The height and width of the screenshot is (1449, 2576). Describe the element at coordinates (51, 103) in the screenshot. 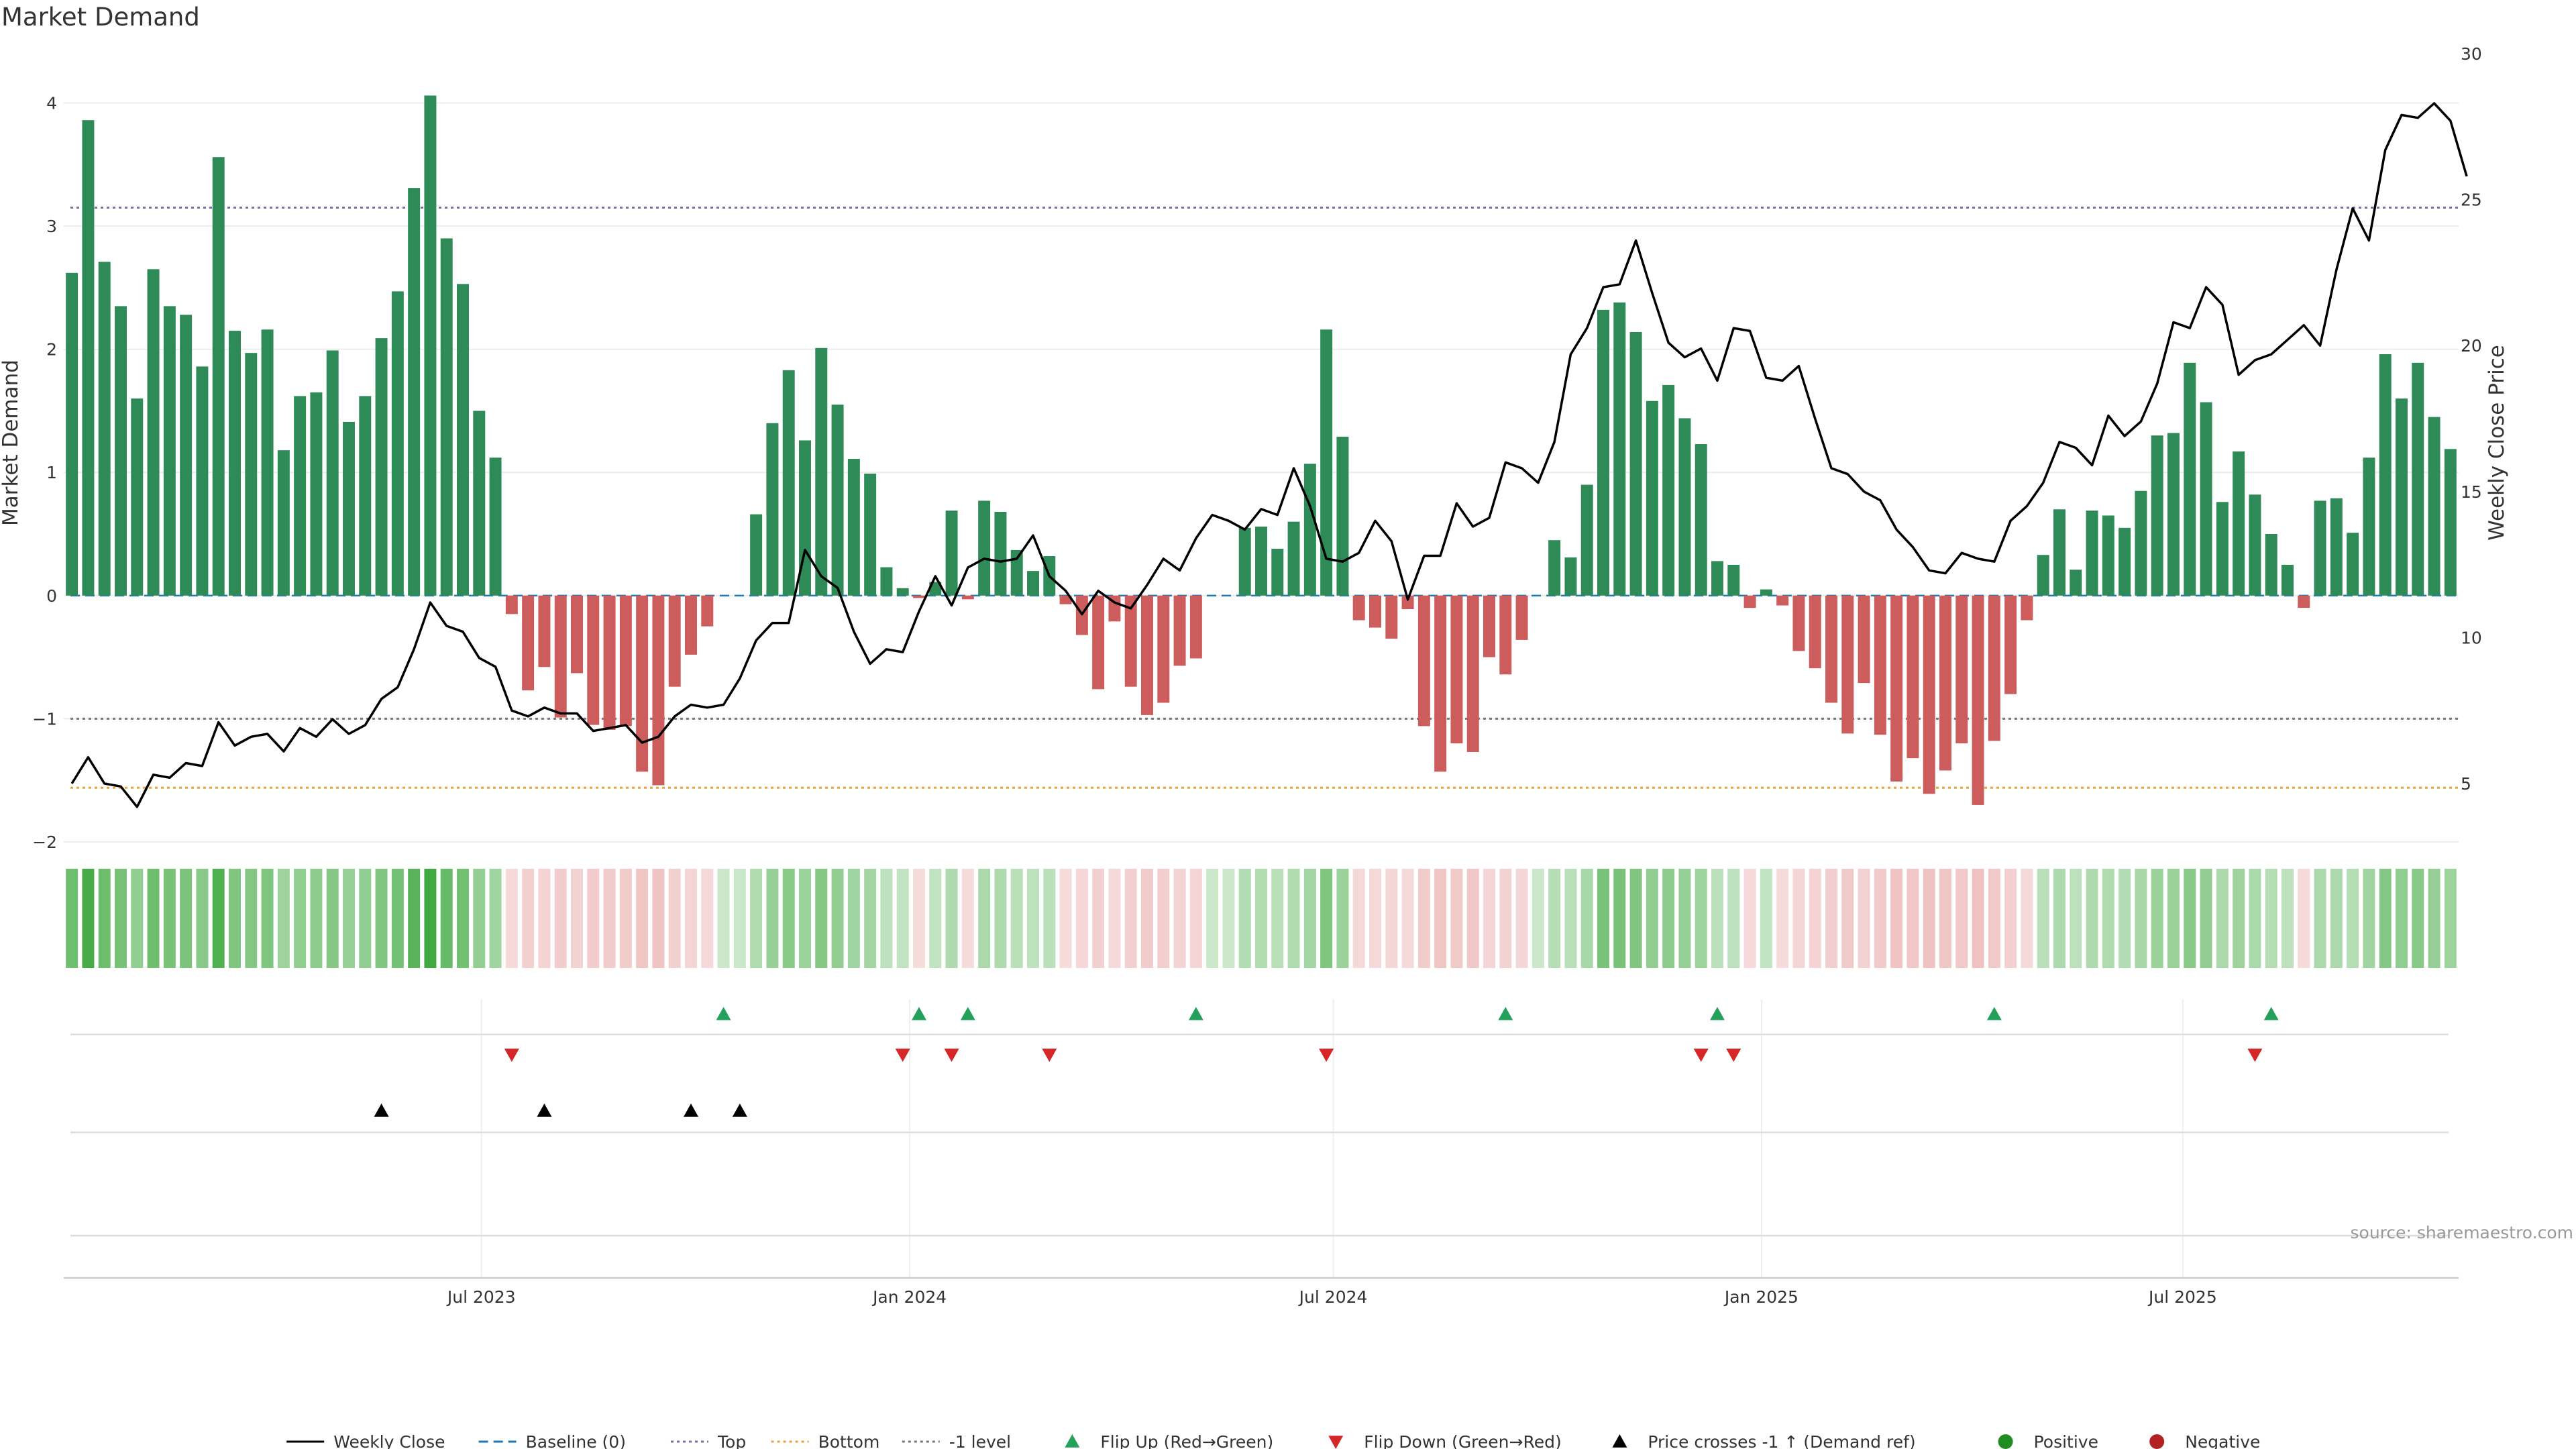

I see `y-tick-label: 4` at that location.